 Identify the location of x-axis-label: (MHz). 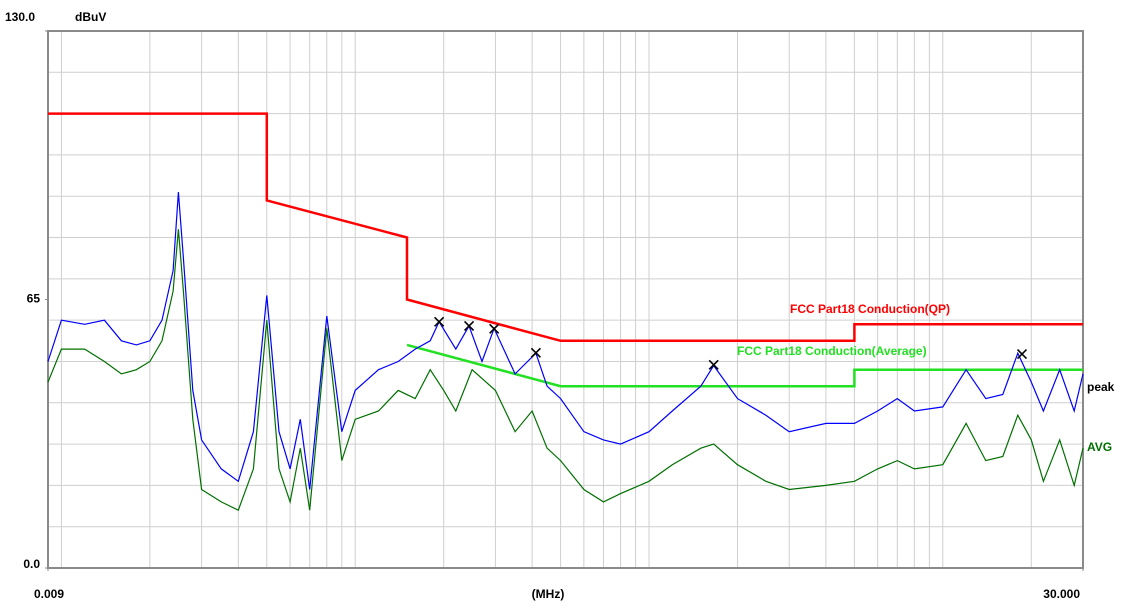
(548, 594).